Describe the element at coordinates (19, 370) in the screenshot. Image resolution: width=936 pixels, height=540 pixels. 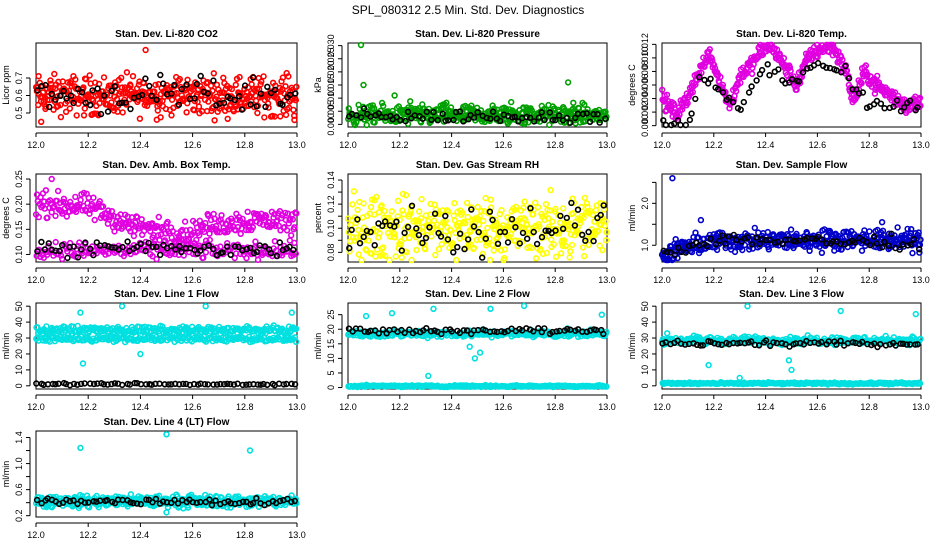
I see `y-tick-label: 10` at that location.